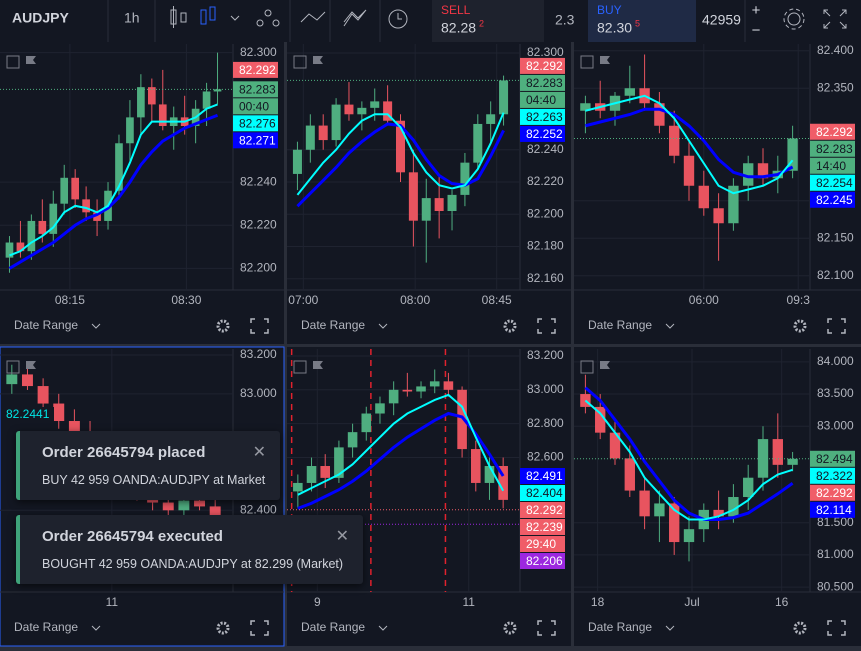 The image size is (861, 651). What do you see at coordinates (637, 23) in the screenshot?
I see `buy-pip: 5` at bounding box center [637, 23].